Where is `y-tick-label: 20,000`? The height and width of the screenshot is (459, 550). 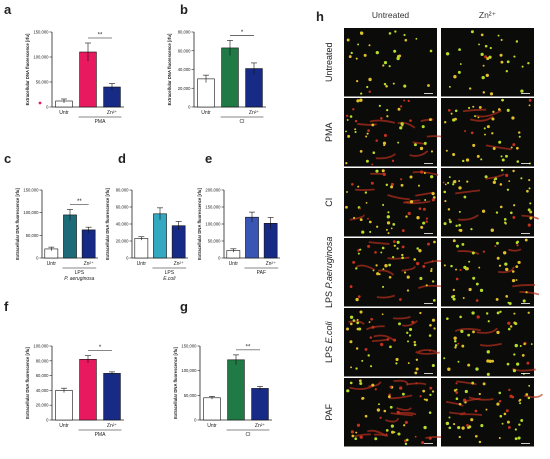
y-tick-label: 20,000 is located at coordinates (122, 241).